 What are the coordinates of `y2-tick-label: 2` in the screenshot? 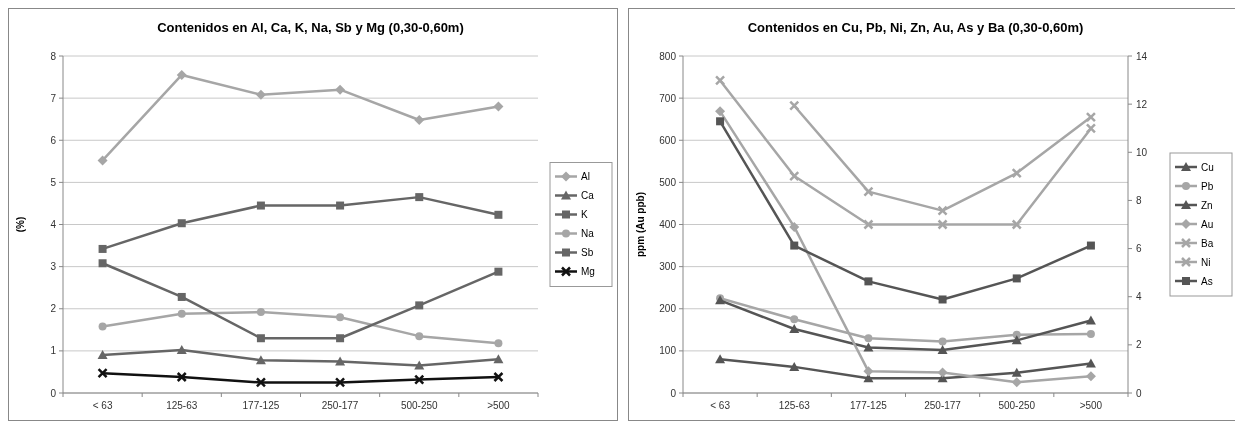 It's located at (1139, 345).